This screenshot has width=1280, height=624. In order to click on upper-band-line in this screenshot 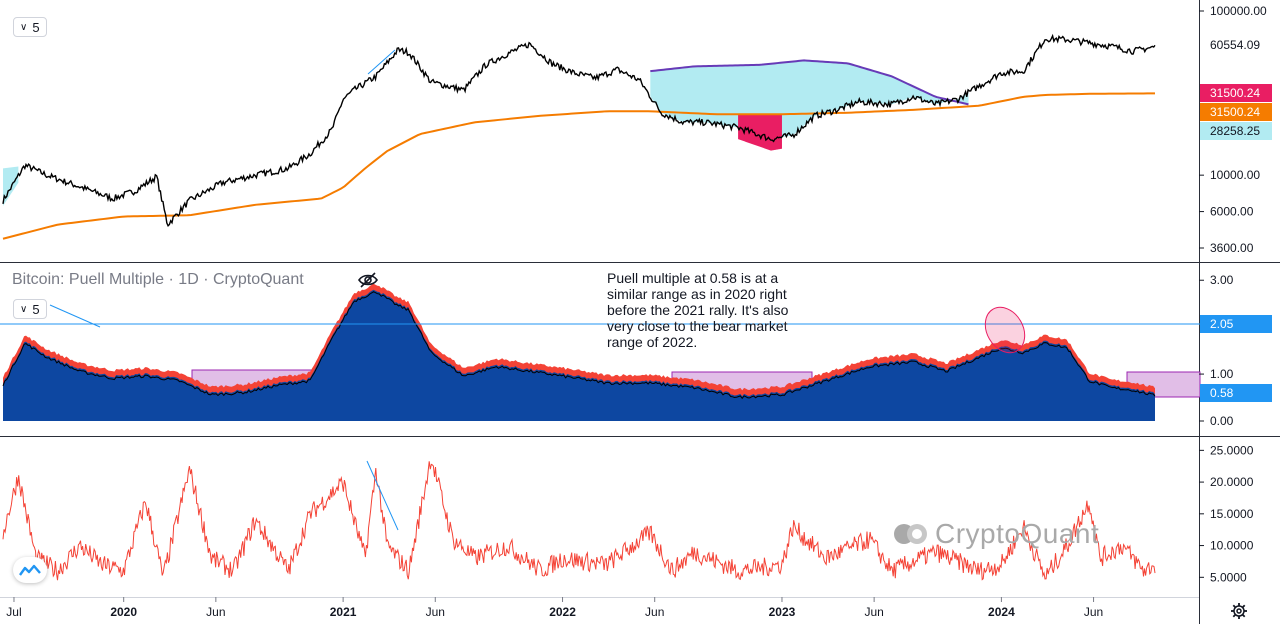, I will do `click(809, 82)`.